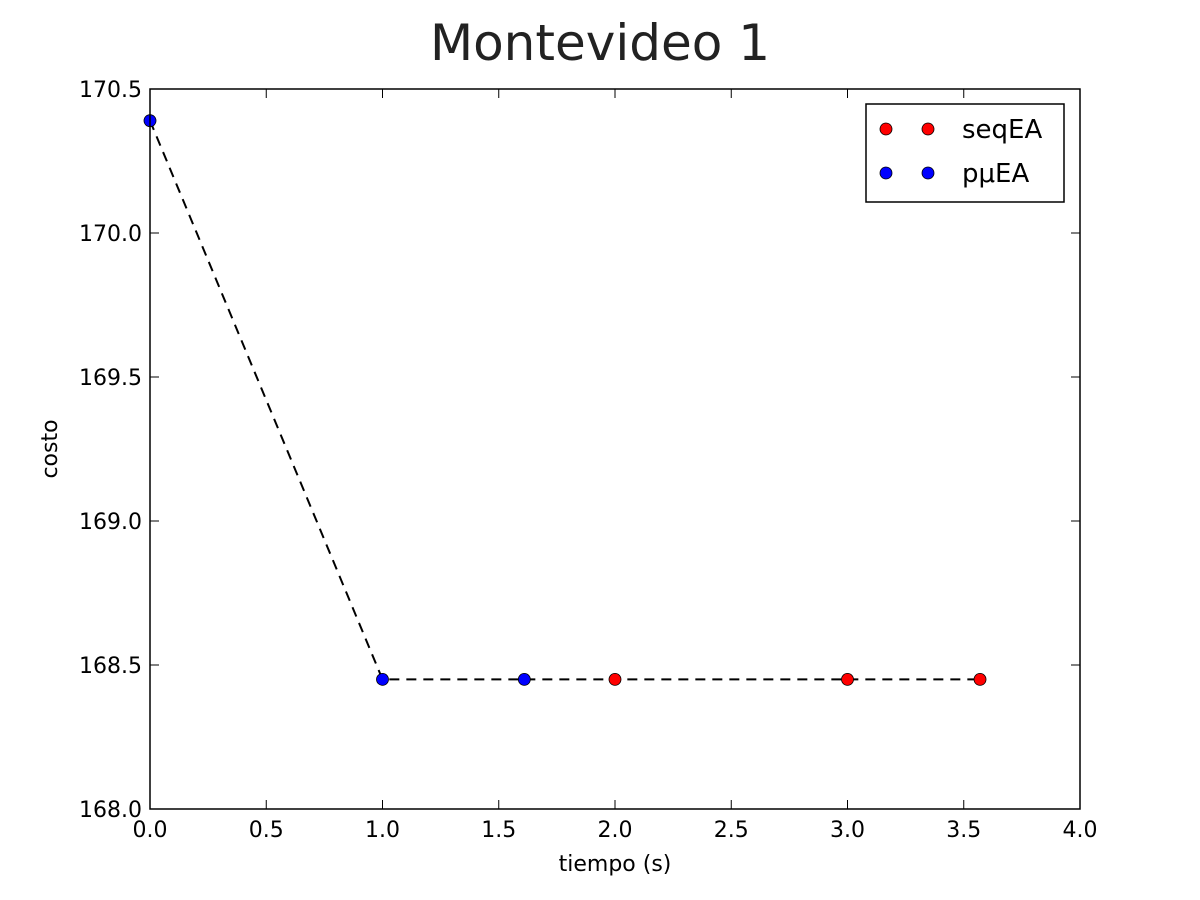  Describe the element at coordinates (960, 152) in the screenshot. I see `legend-items: seqEA pμEA` at that location.